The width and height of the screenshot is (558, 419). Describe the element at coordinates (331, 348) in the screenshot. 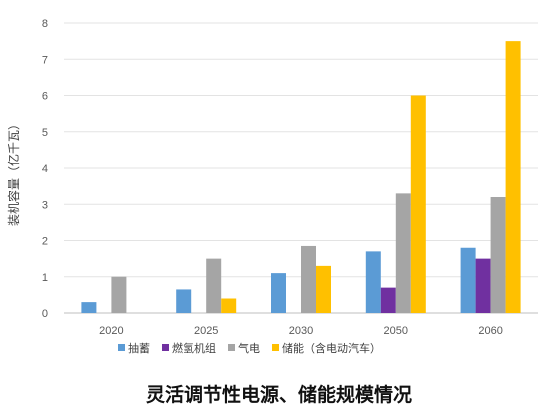

I see `legend-label: 储能（含电动汽车）` at that location.